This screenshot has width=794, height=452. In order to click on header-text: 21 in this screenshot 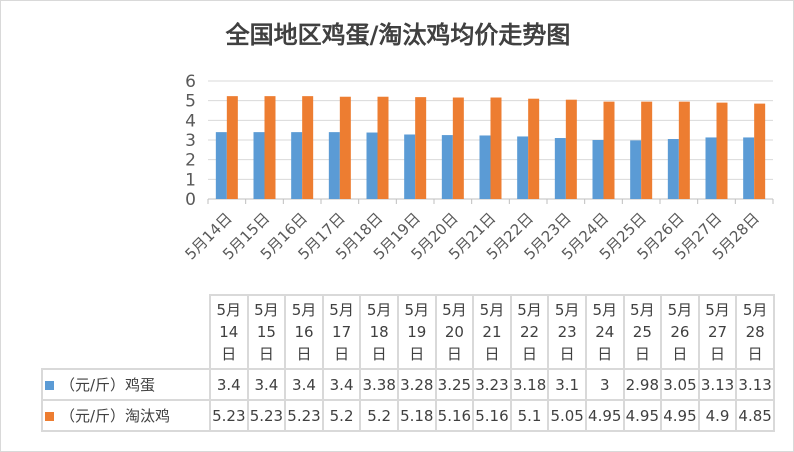, I will do `click(492, 332)`.